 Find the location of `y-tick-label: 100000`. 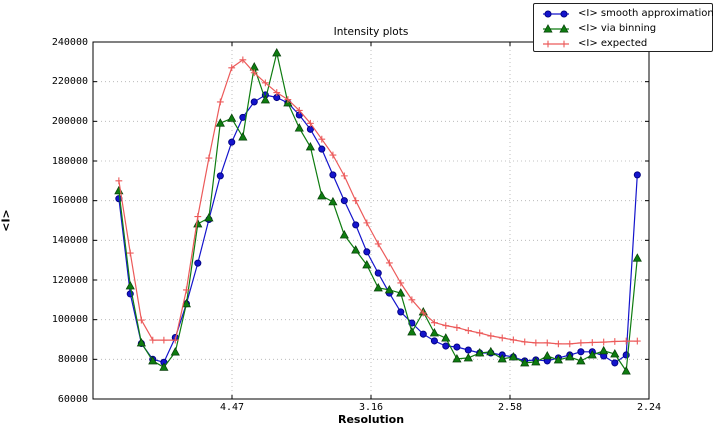

y-tick-label: 100000 is located at coordinates (69, 320).